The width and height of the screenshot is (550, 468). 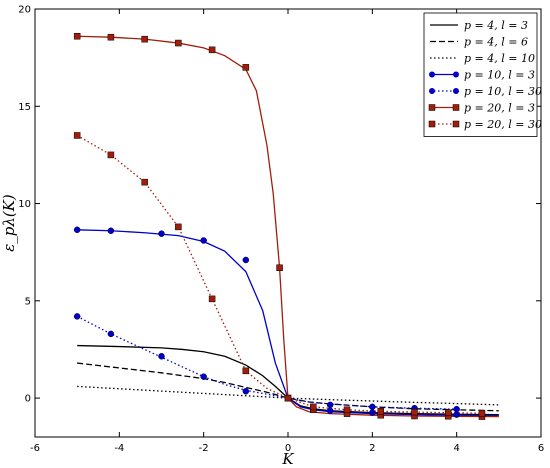 I want to click on legend-label-4: p = 10, l = 30, so click(x=503, y=91).